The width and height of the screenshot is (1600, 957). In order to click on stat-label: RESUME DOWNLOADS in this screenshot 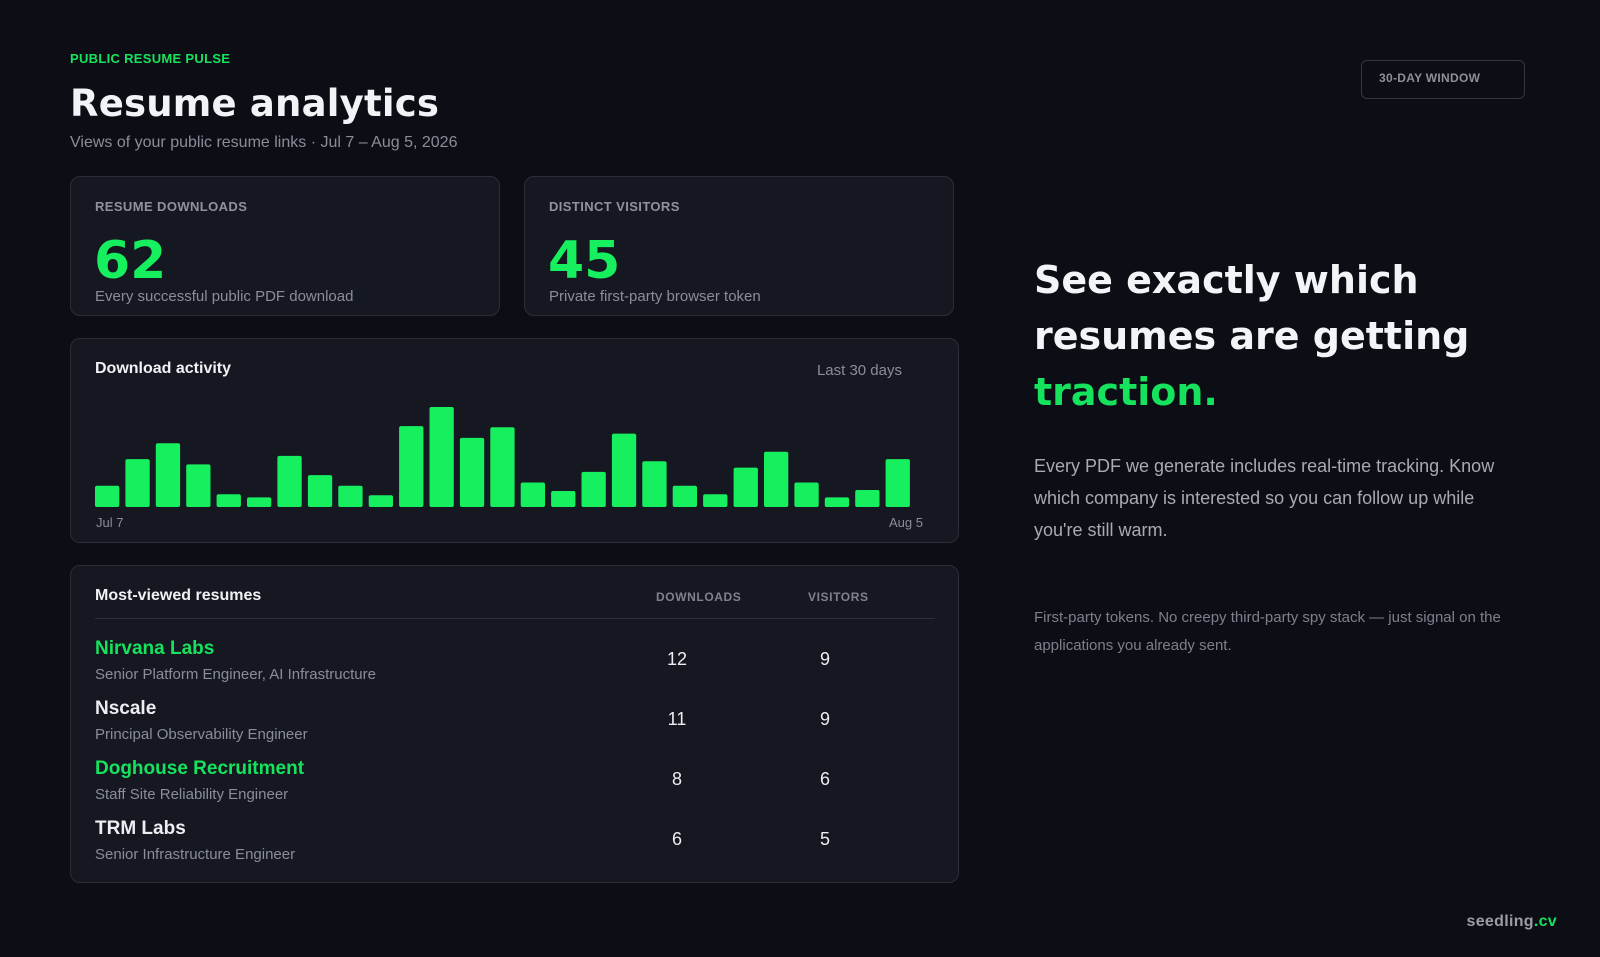, I will do `click(171, 206)`.